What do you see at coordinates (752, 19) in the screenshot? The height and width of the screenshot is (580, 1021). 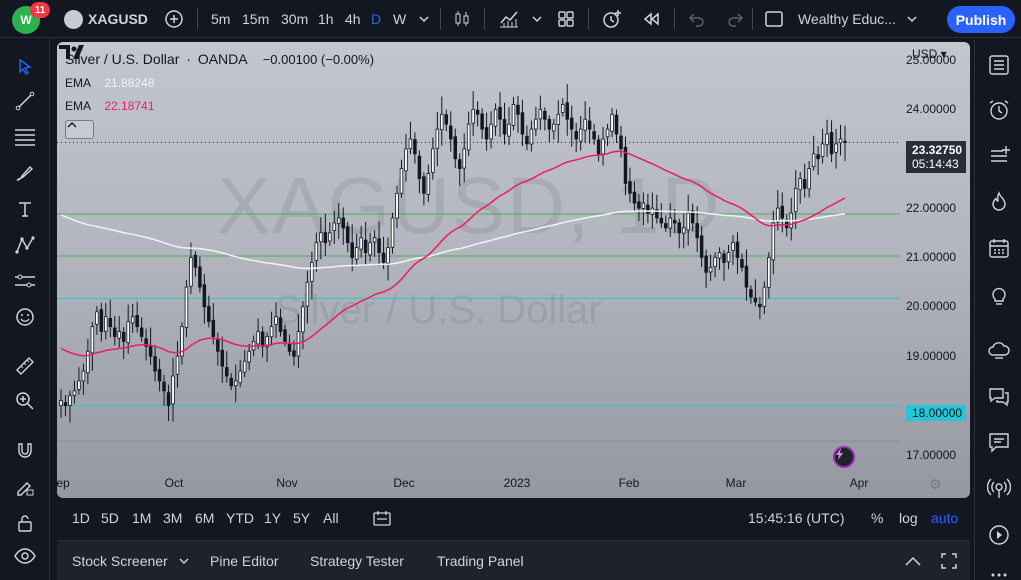 I see `divider` at bounding box center [752, 19].